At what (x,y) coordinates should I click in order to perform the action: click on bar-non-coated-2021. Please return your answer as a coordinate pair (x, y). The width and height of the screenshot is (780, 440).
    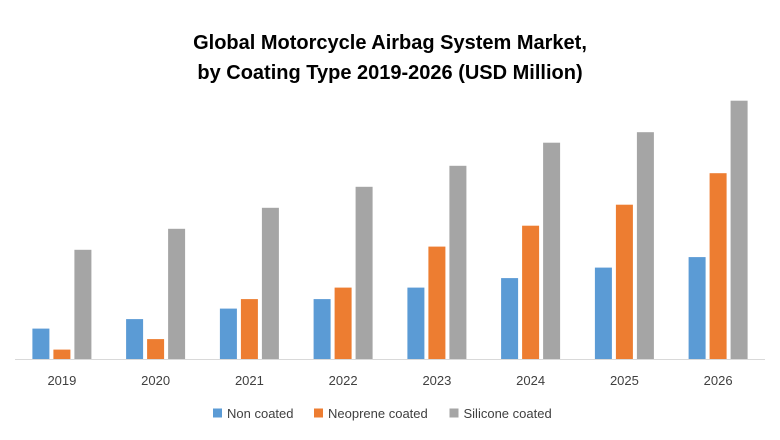
    Looking at the image, I should click on (228, 333).